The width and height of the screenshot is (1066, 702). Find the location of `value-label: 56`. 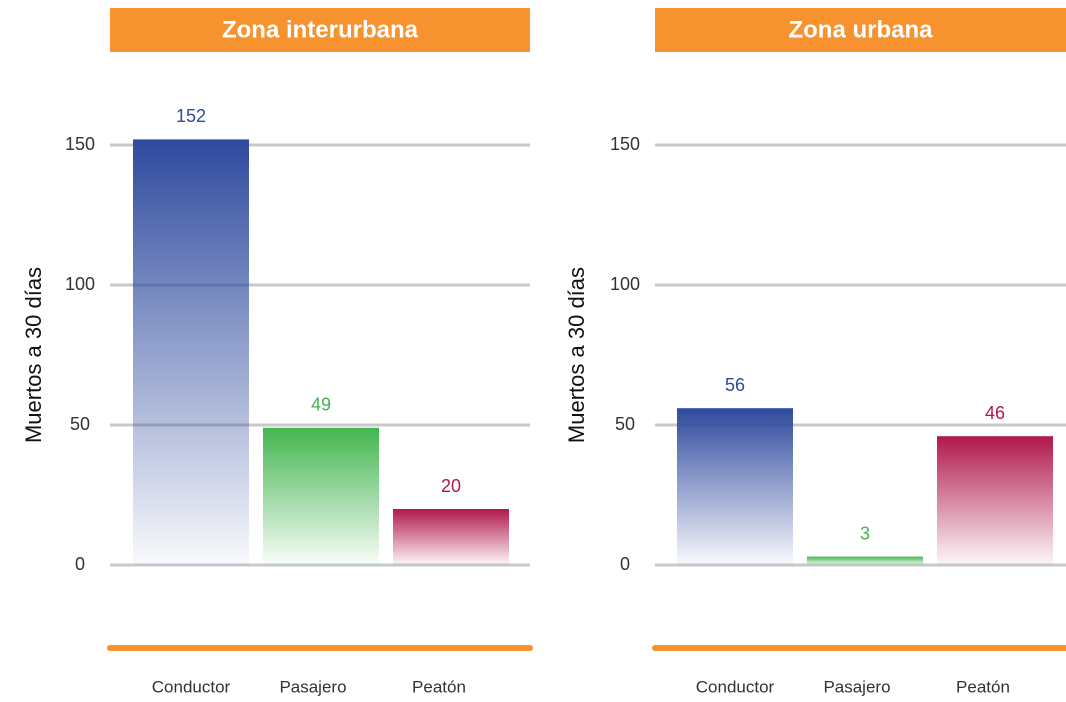

value-label: 56 is located at coordinates (735, 385).